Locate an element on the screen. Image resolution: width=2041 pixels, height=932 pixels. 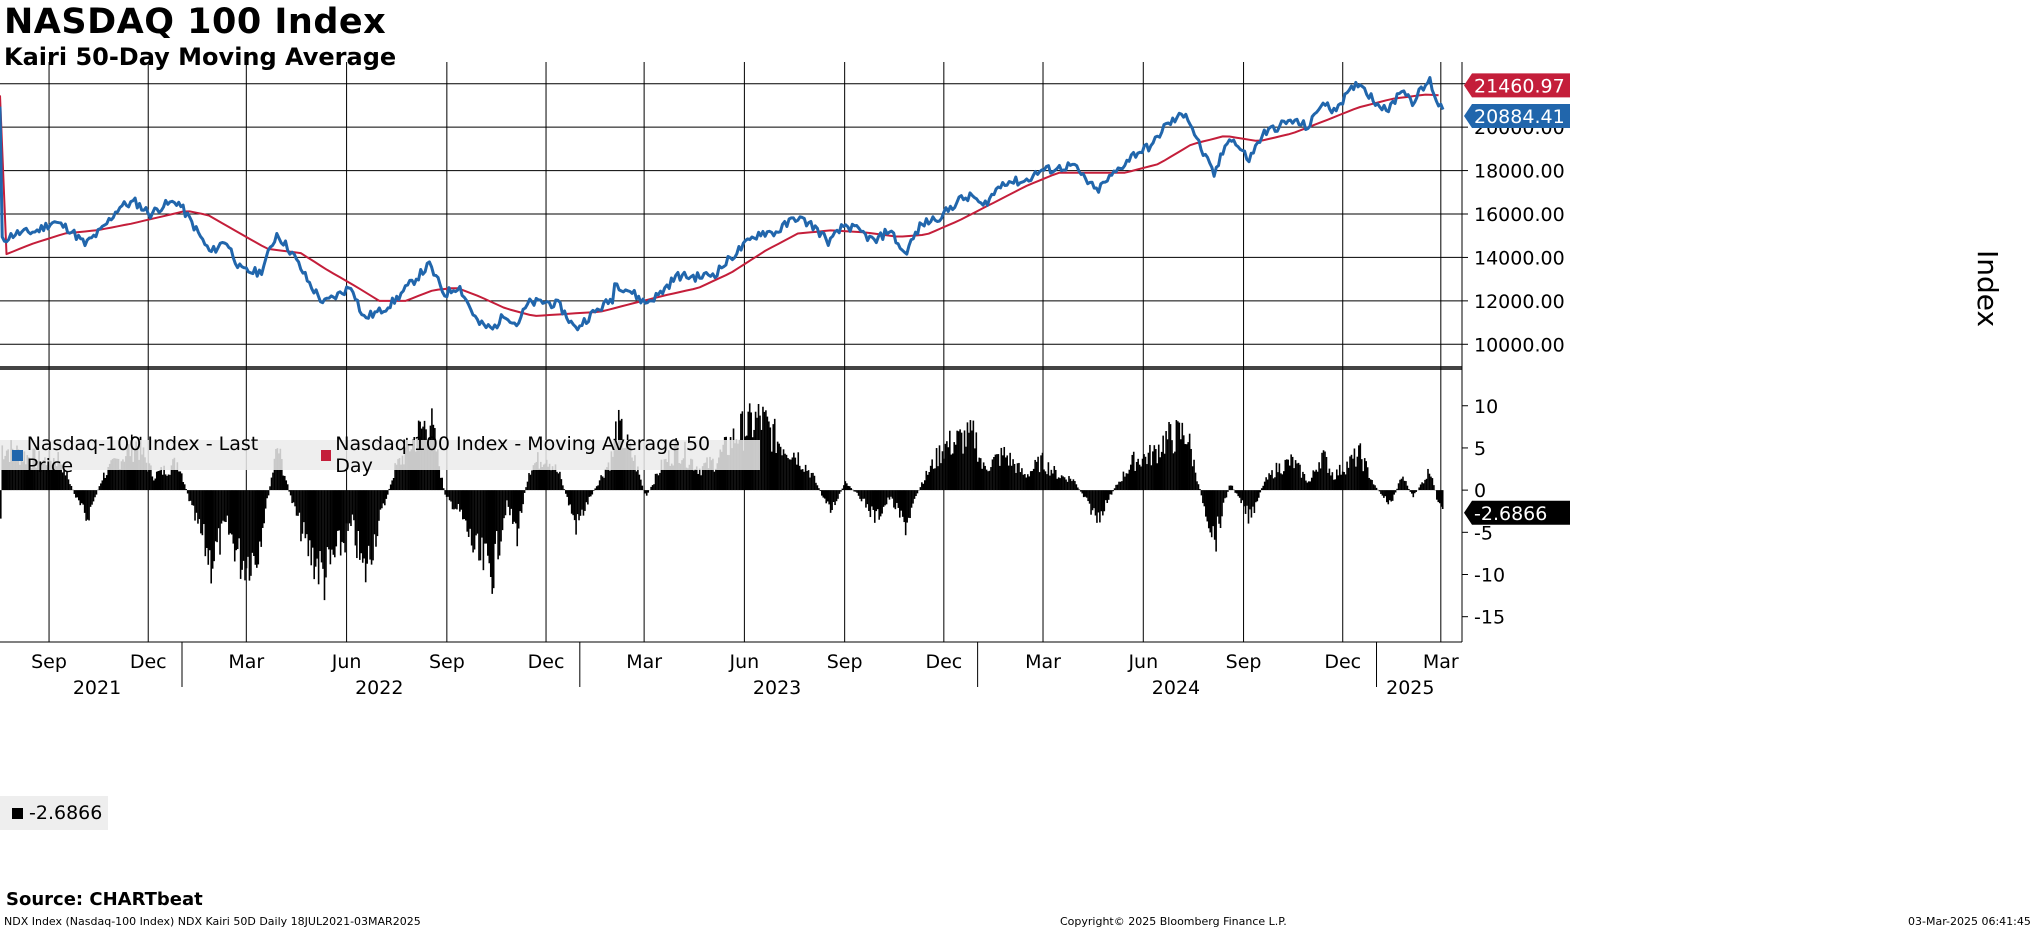
xtick-label-month: Mar is located at coordinates (1043, 662).